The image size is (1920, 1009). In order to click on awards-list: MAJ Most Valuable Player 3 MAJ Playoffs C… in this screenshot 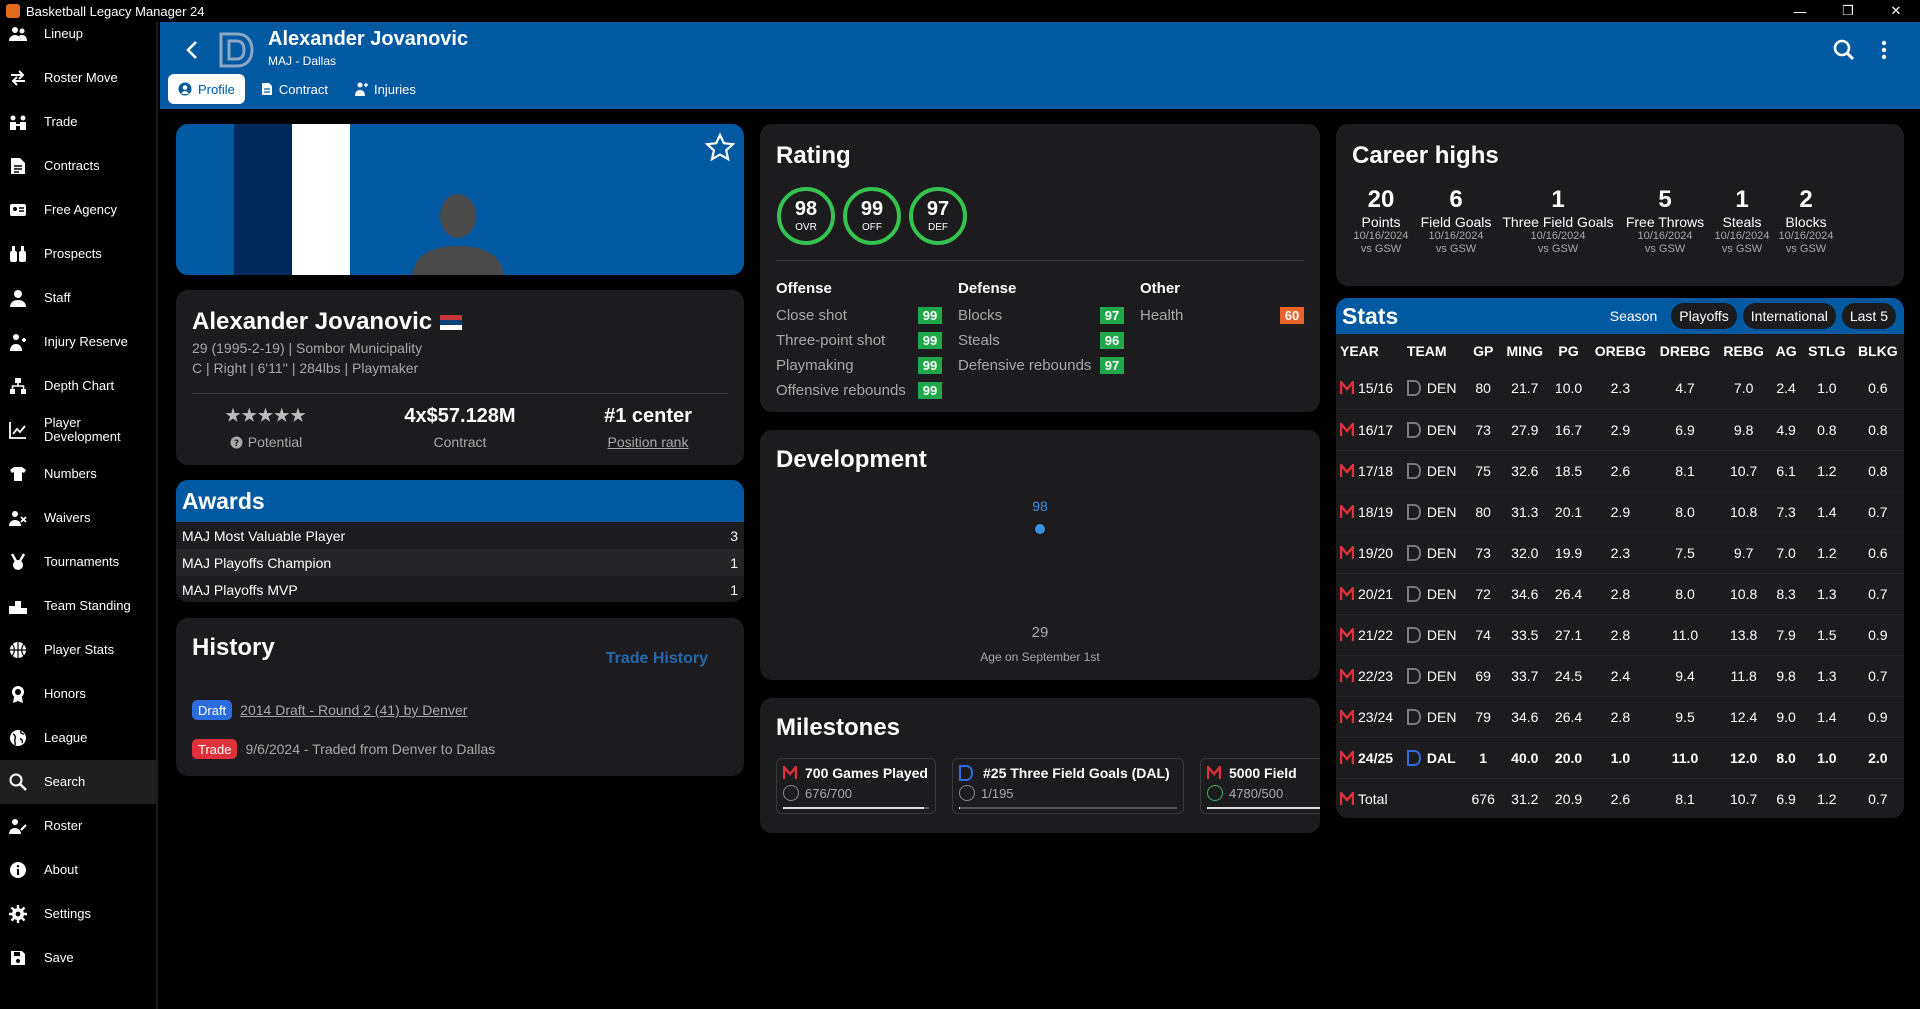, I will do `click(460, 562)`.